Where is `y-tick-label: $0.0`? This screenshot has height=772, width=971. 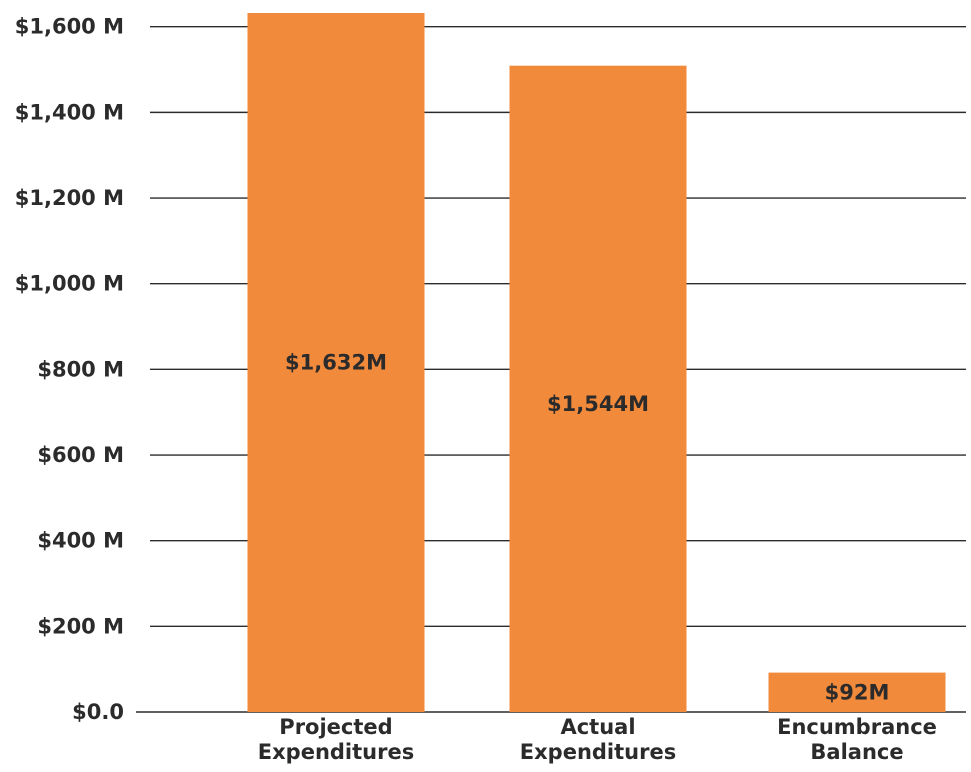 y-tick-label: $0.0 is located at coordinates (98, 712).